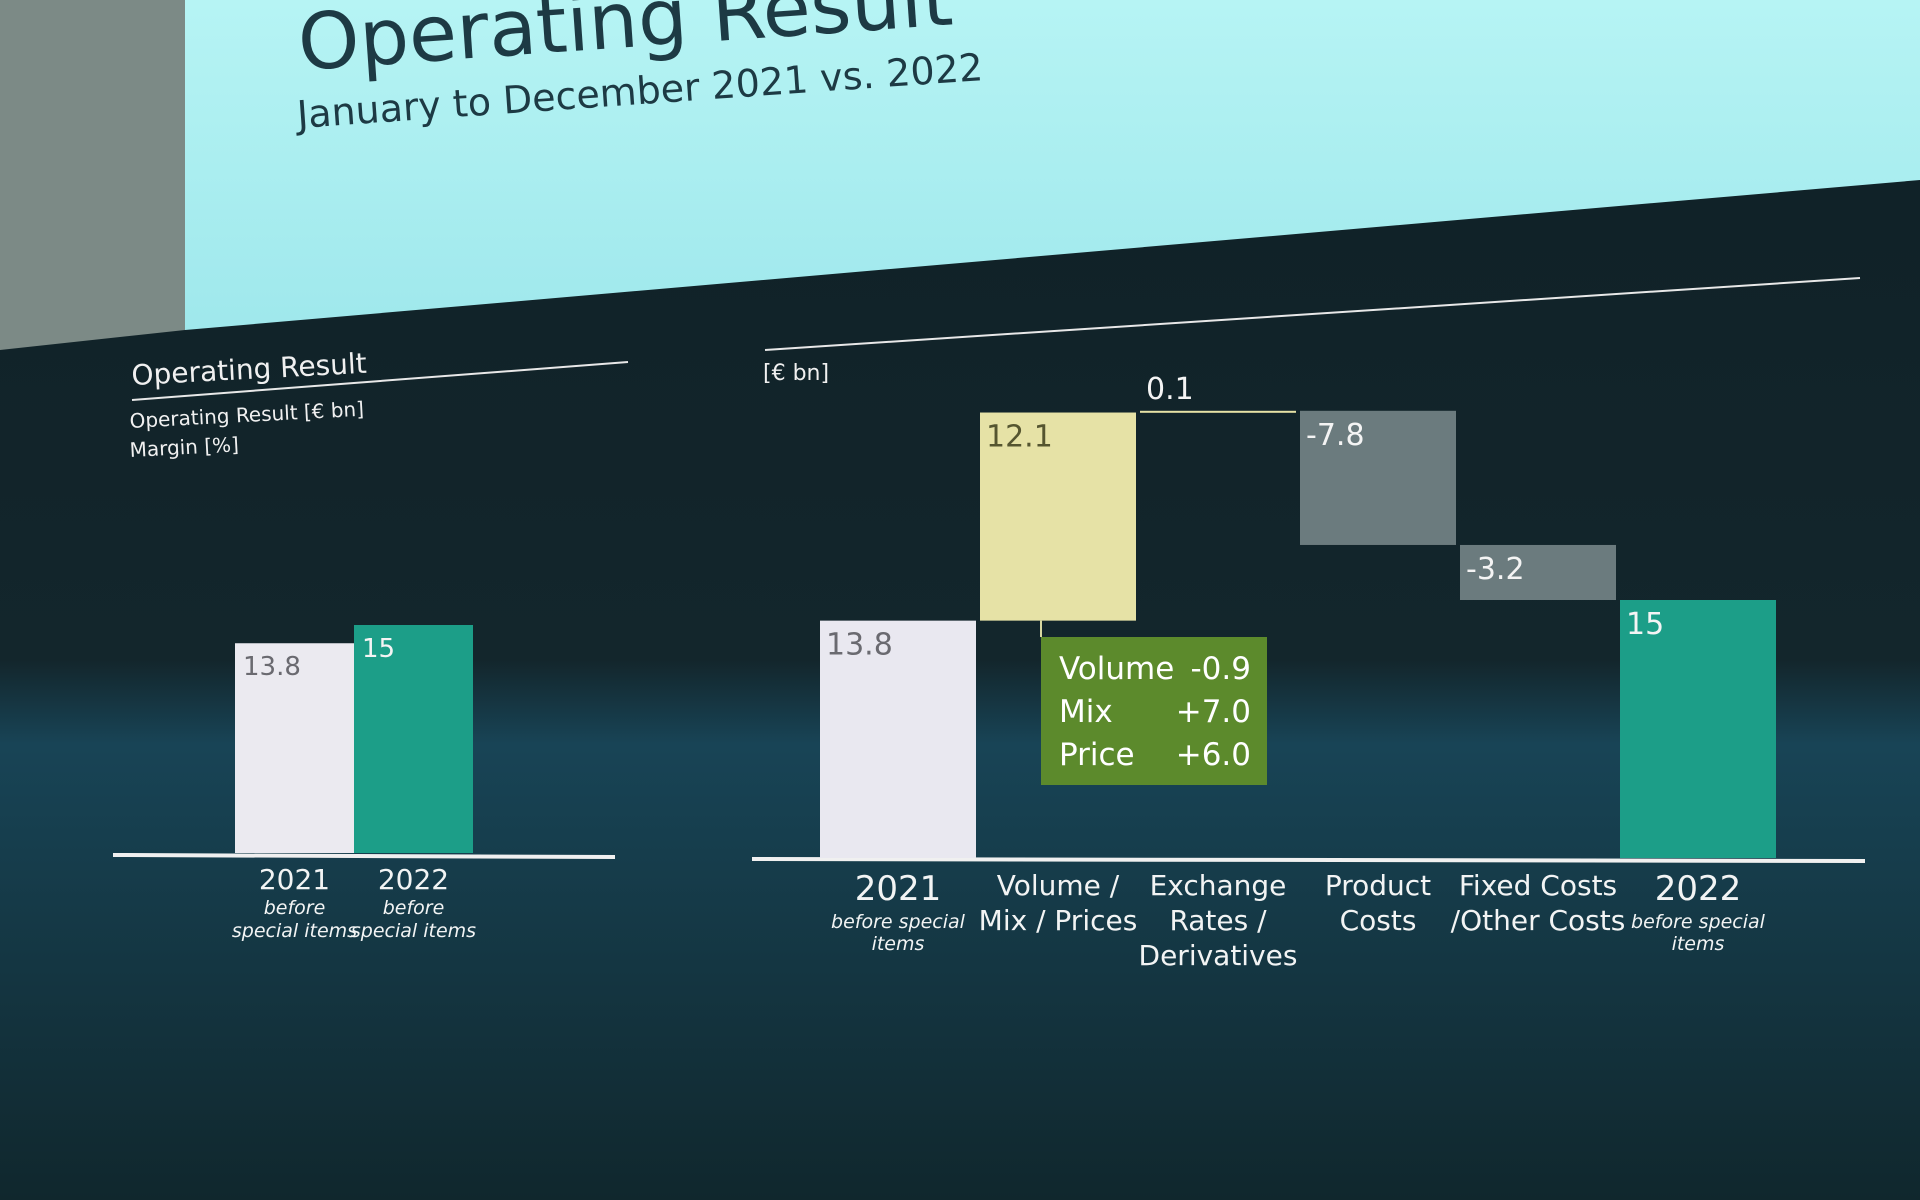  What do you see at coordinates (1154, 711) in the screenshot?
I see `annotation-box` at bounding box center [1154, 711].